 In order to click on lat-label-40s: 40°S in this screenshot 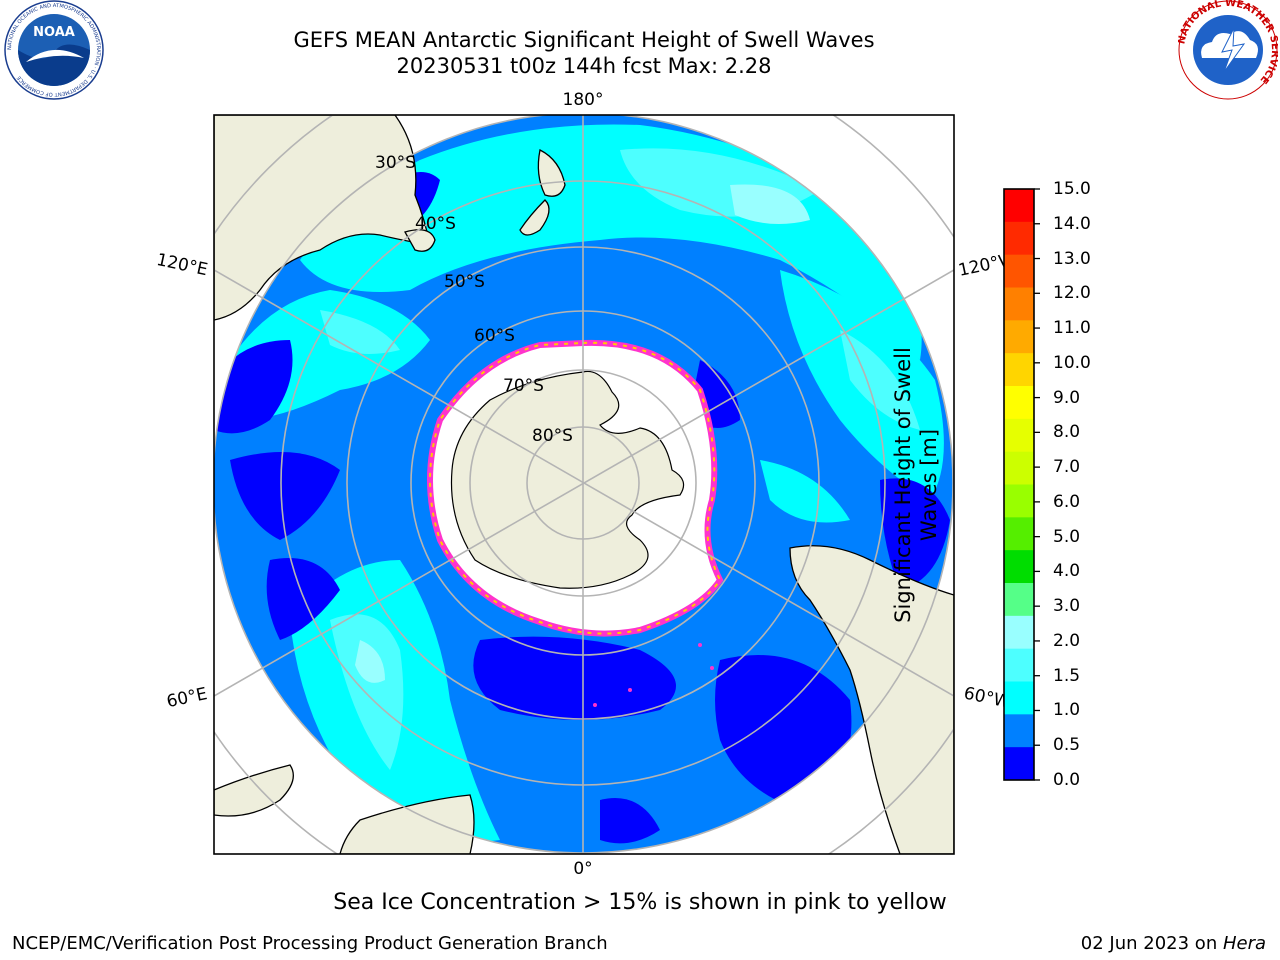, I will do `click(435, 224)`.